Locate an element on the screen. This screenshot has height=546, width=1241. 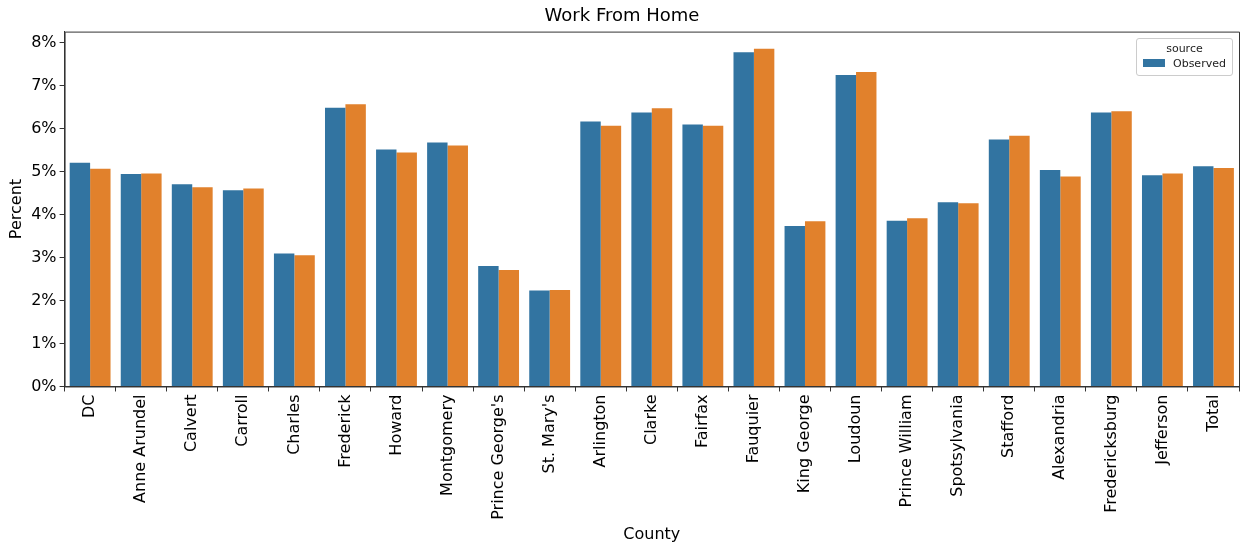
y-tick-label: 2% is located at coordinates (44, 299).